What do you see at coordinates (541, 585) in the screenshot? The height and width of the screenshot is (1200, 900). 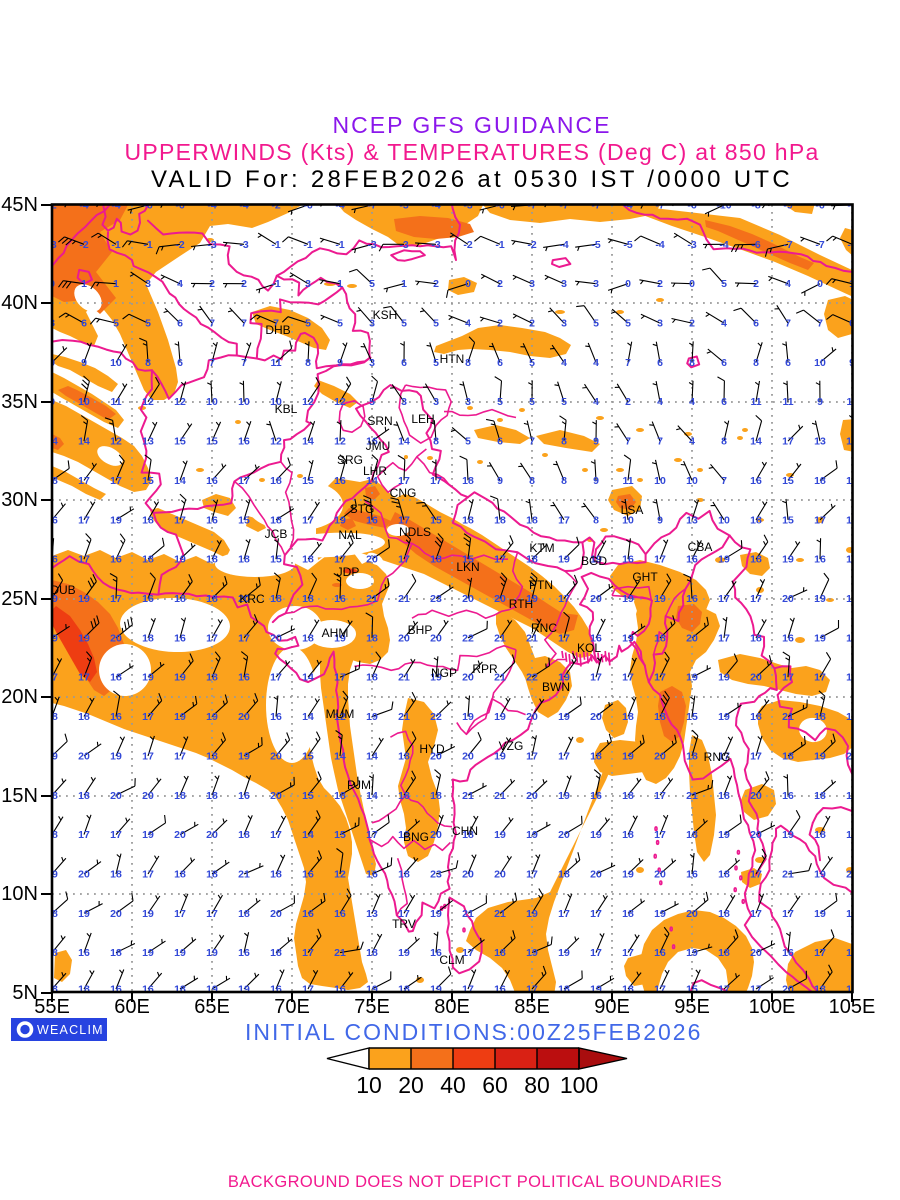 I see `svg-text: PTN` at bounding box center [541, 585].